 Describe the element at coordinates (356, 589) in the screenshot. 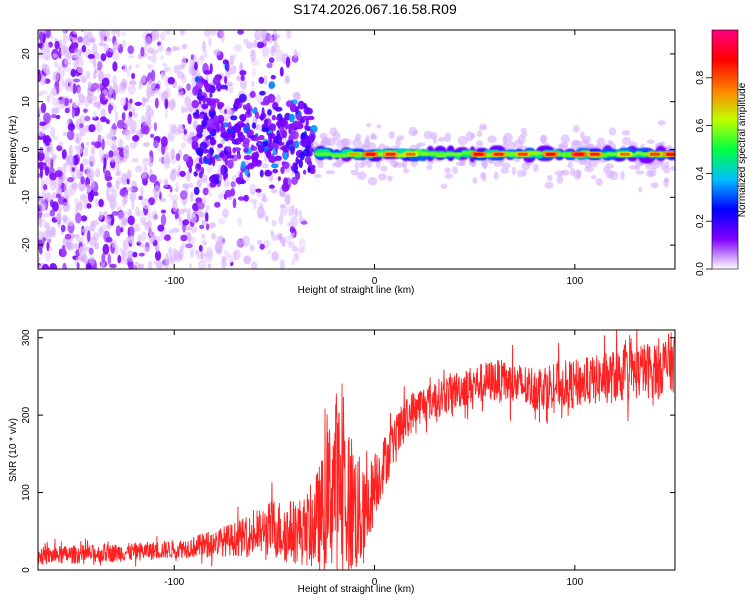

I see `snr-x-label: Height of straight line (km)` at that location.